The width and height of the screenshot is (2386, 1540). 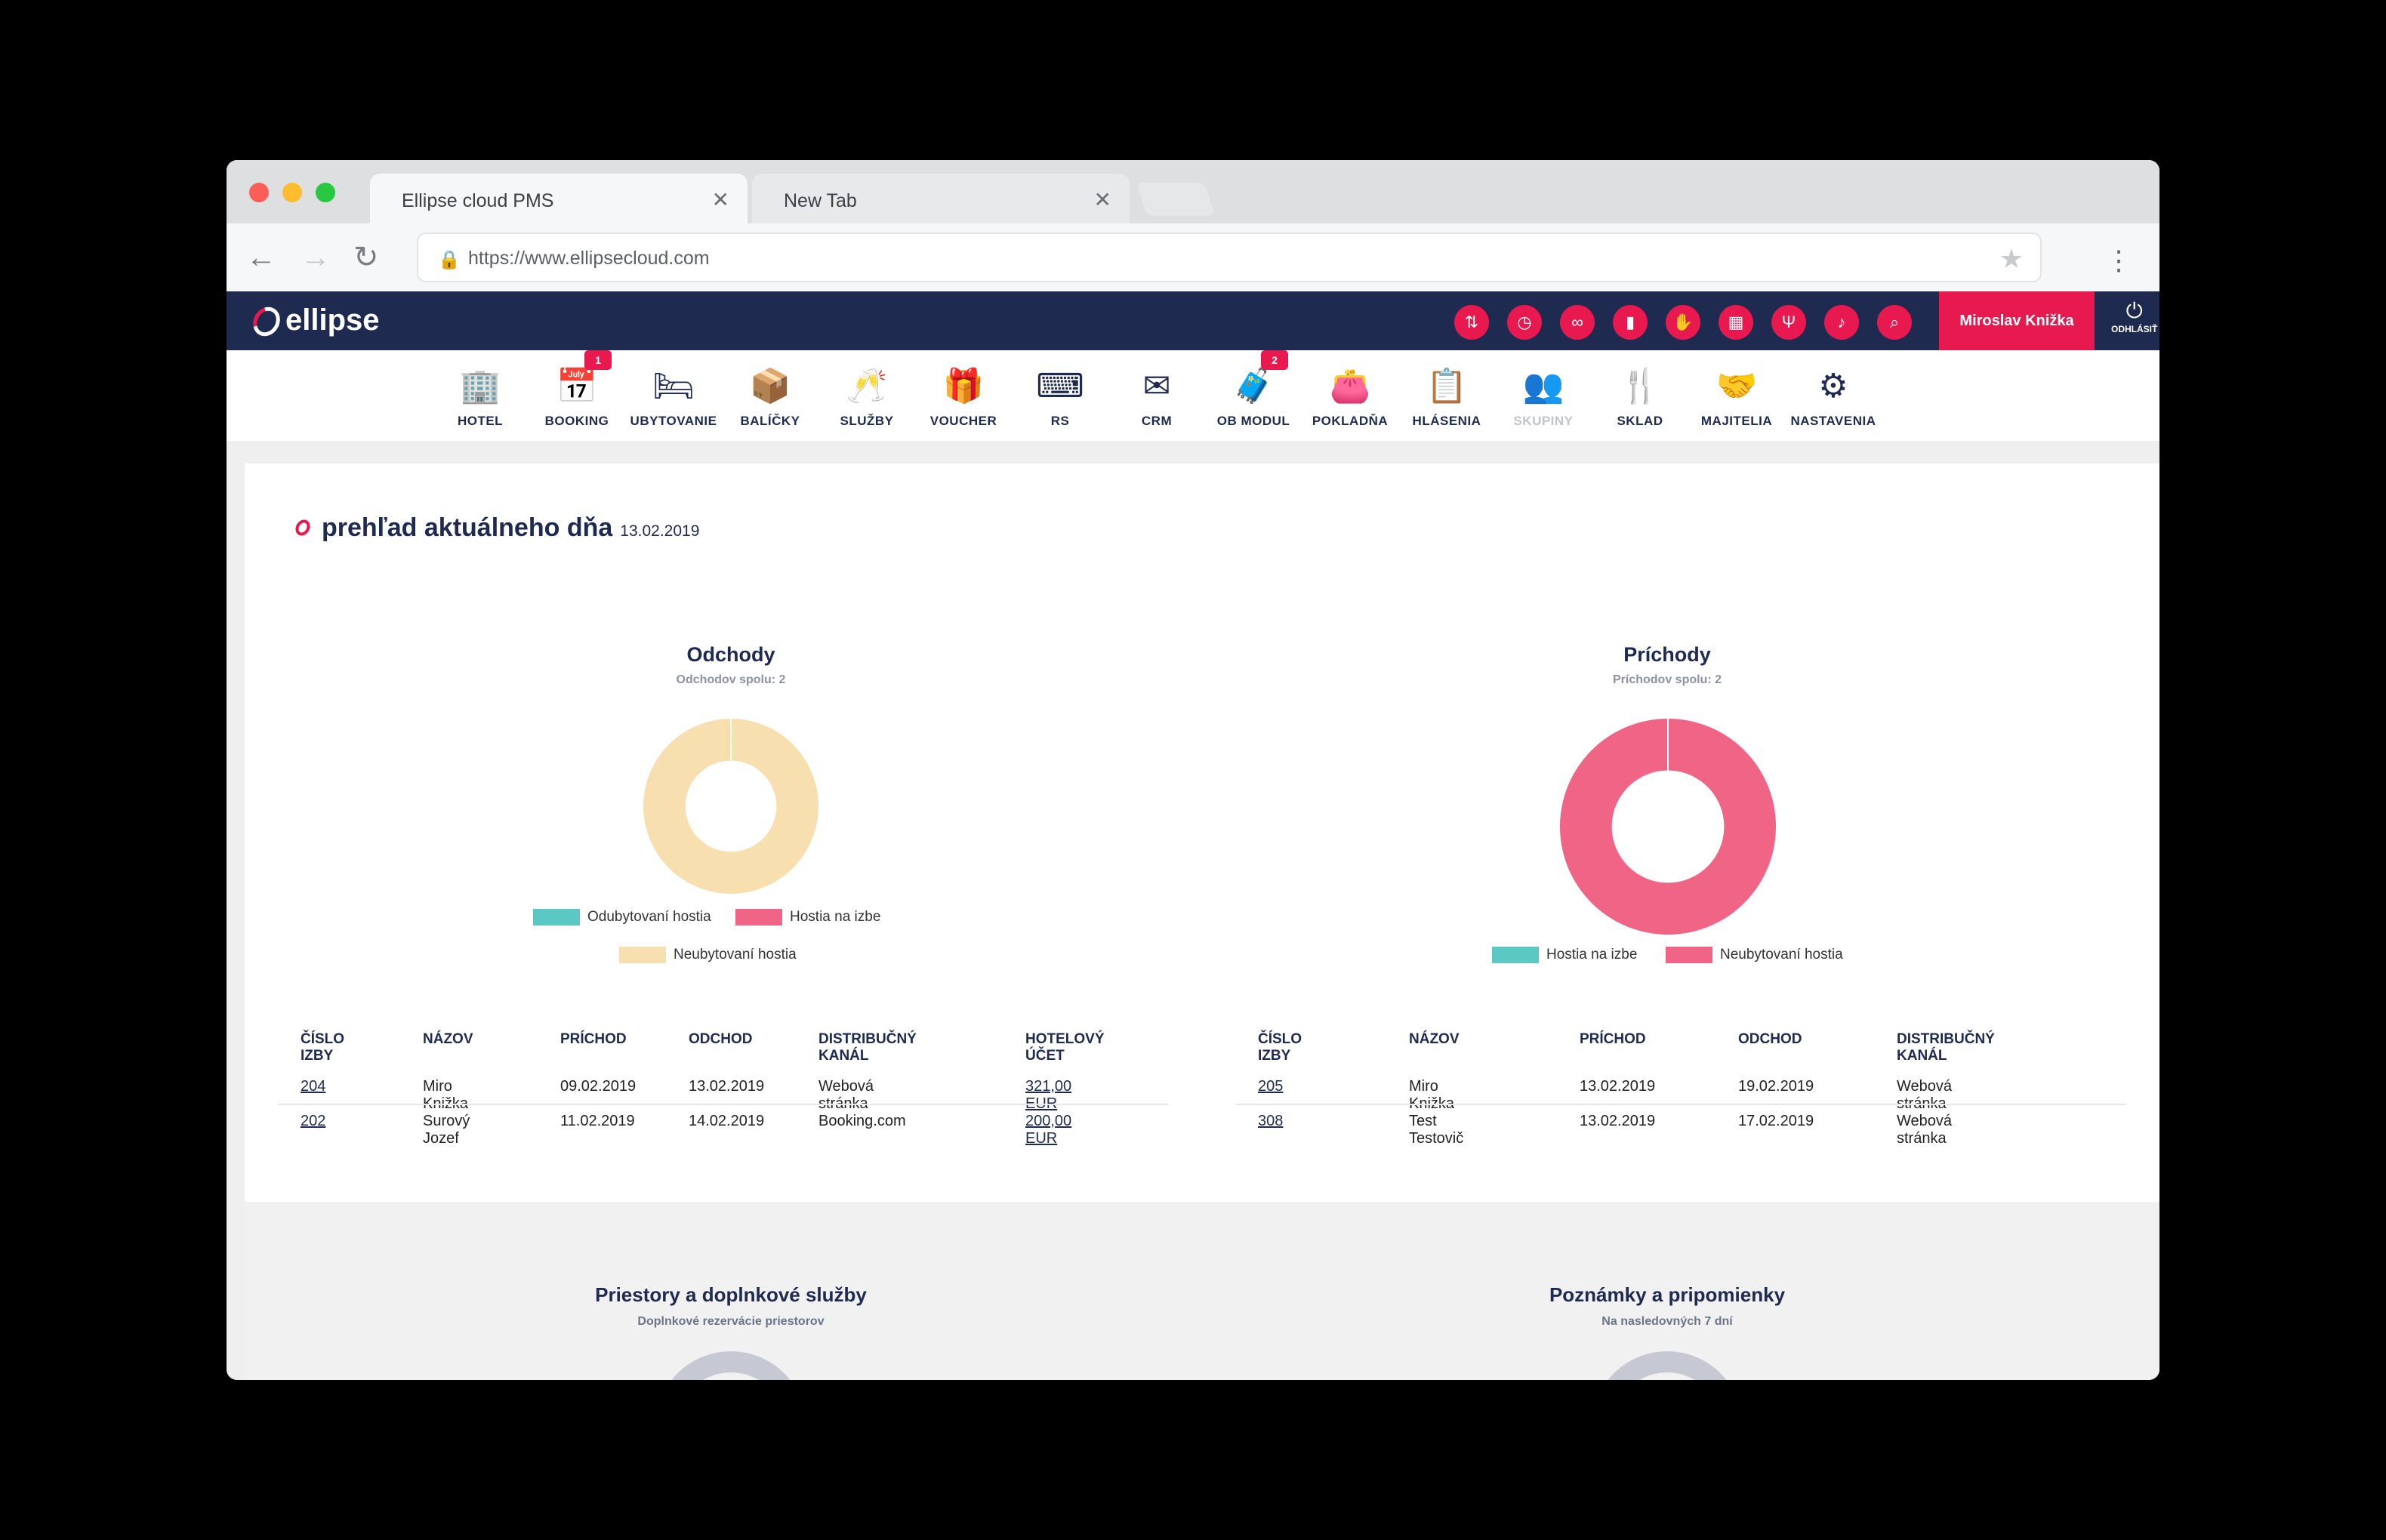 I want to click on section-title-spaces: Priestory a doplnkové služby, so click(x=731, y=1294).